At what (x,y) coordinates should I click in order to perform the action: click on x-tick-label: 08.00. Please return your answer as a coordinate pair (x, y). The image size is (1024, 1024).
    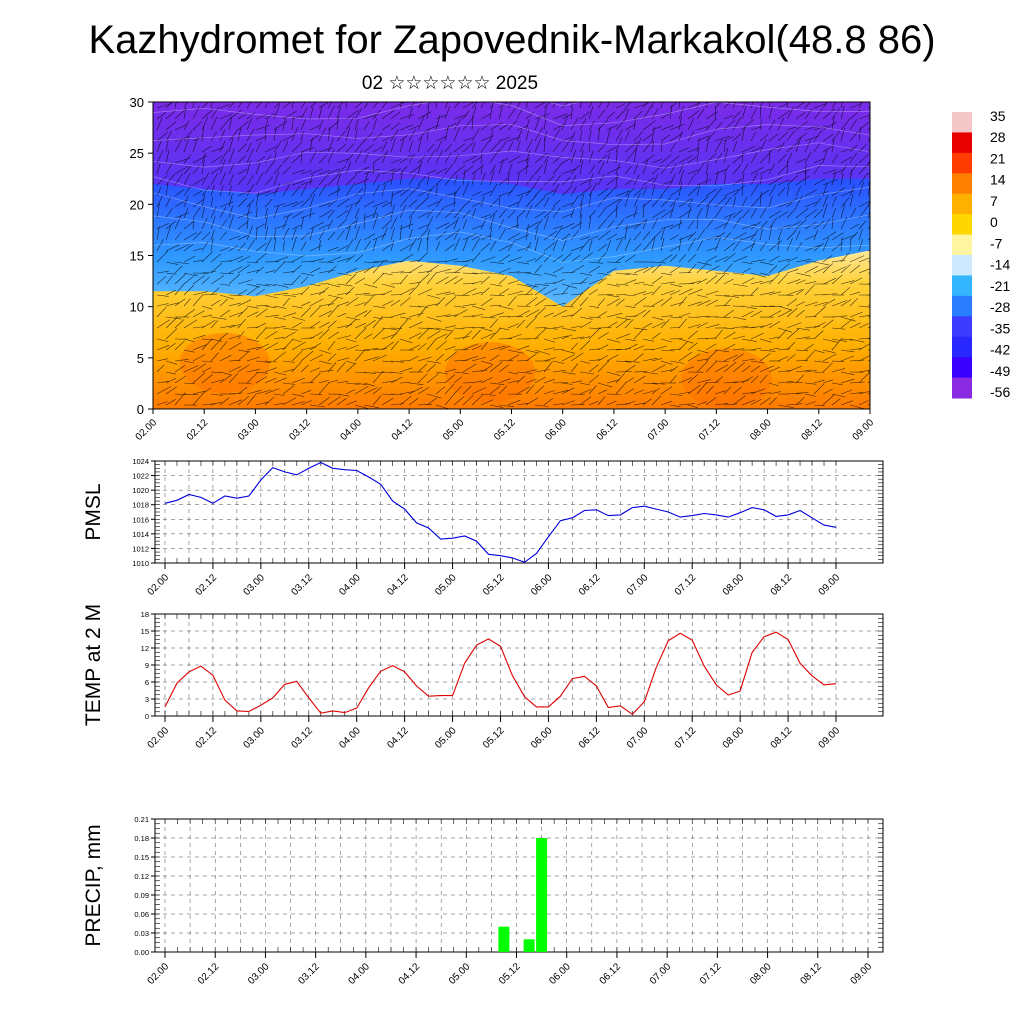
    Looking at the image, I should click on (734, 585).